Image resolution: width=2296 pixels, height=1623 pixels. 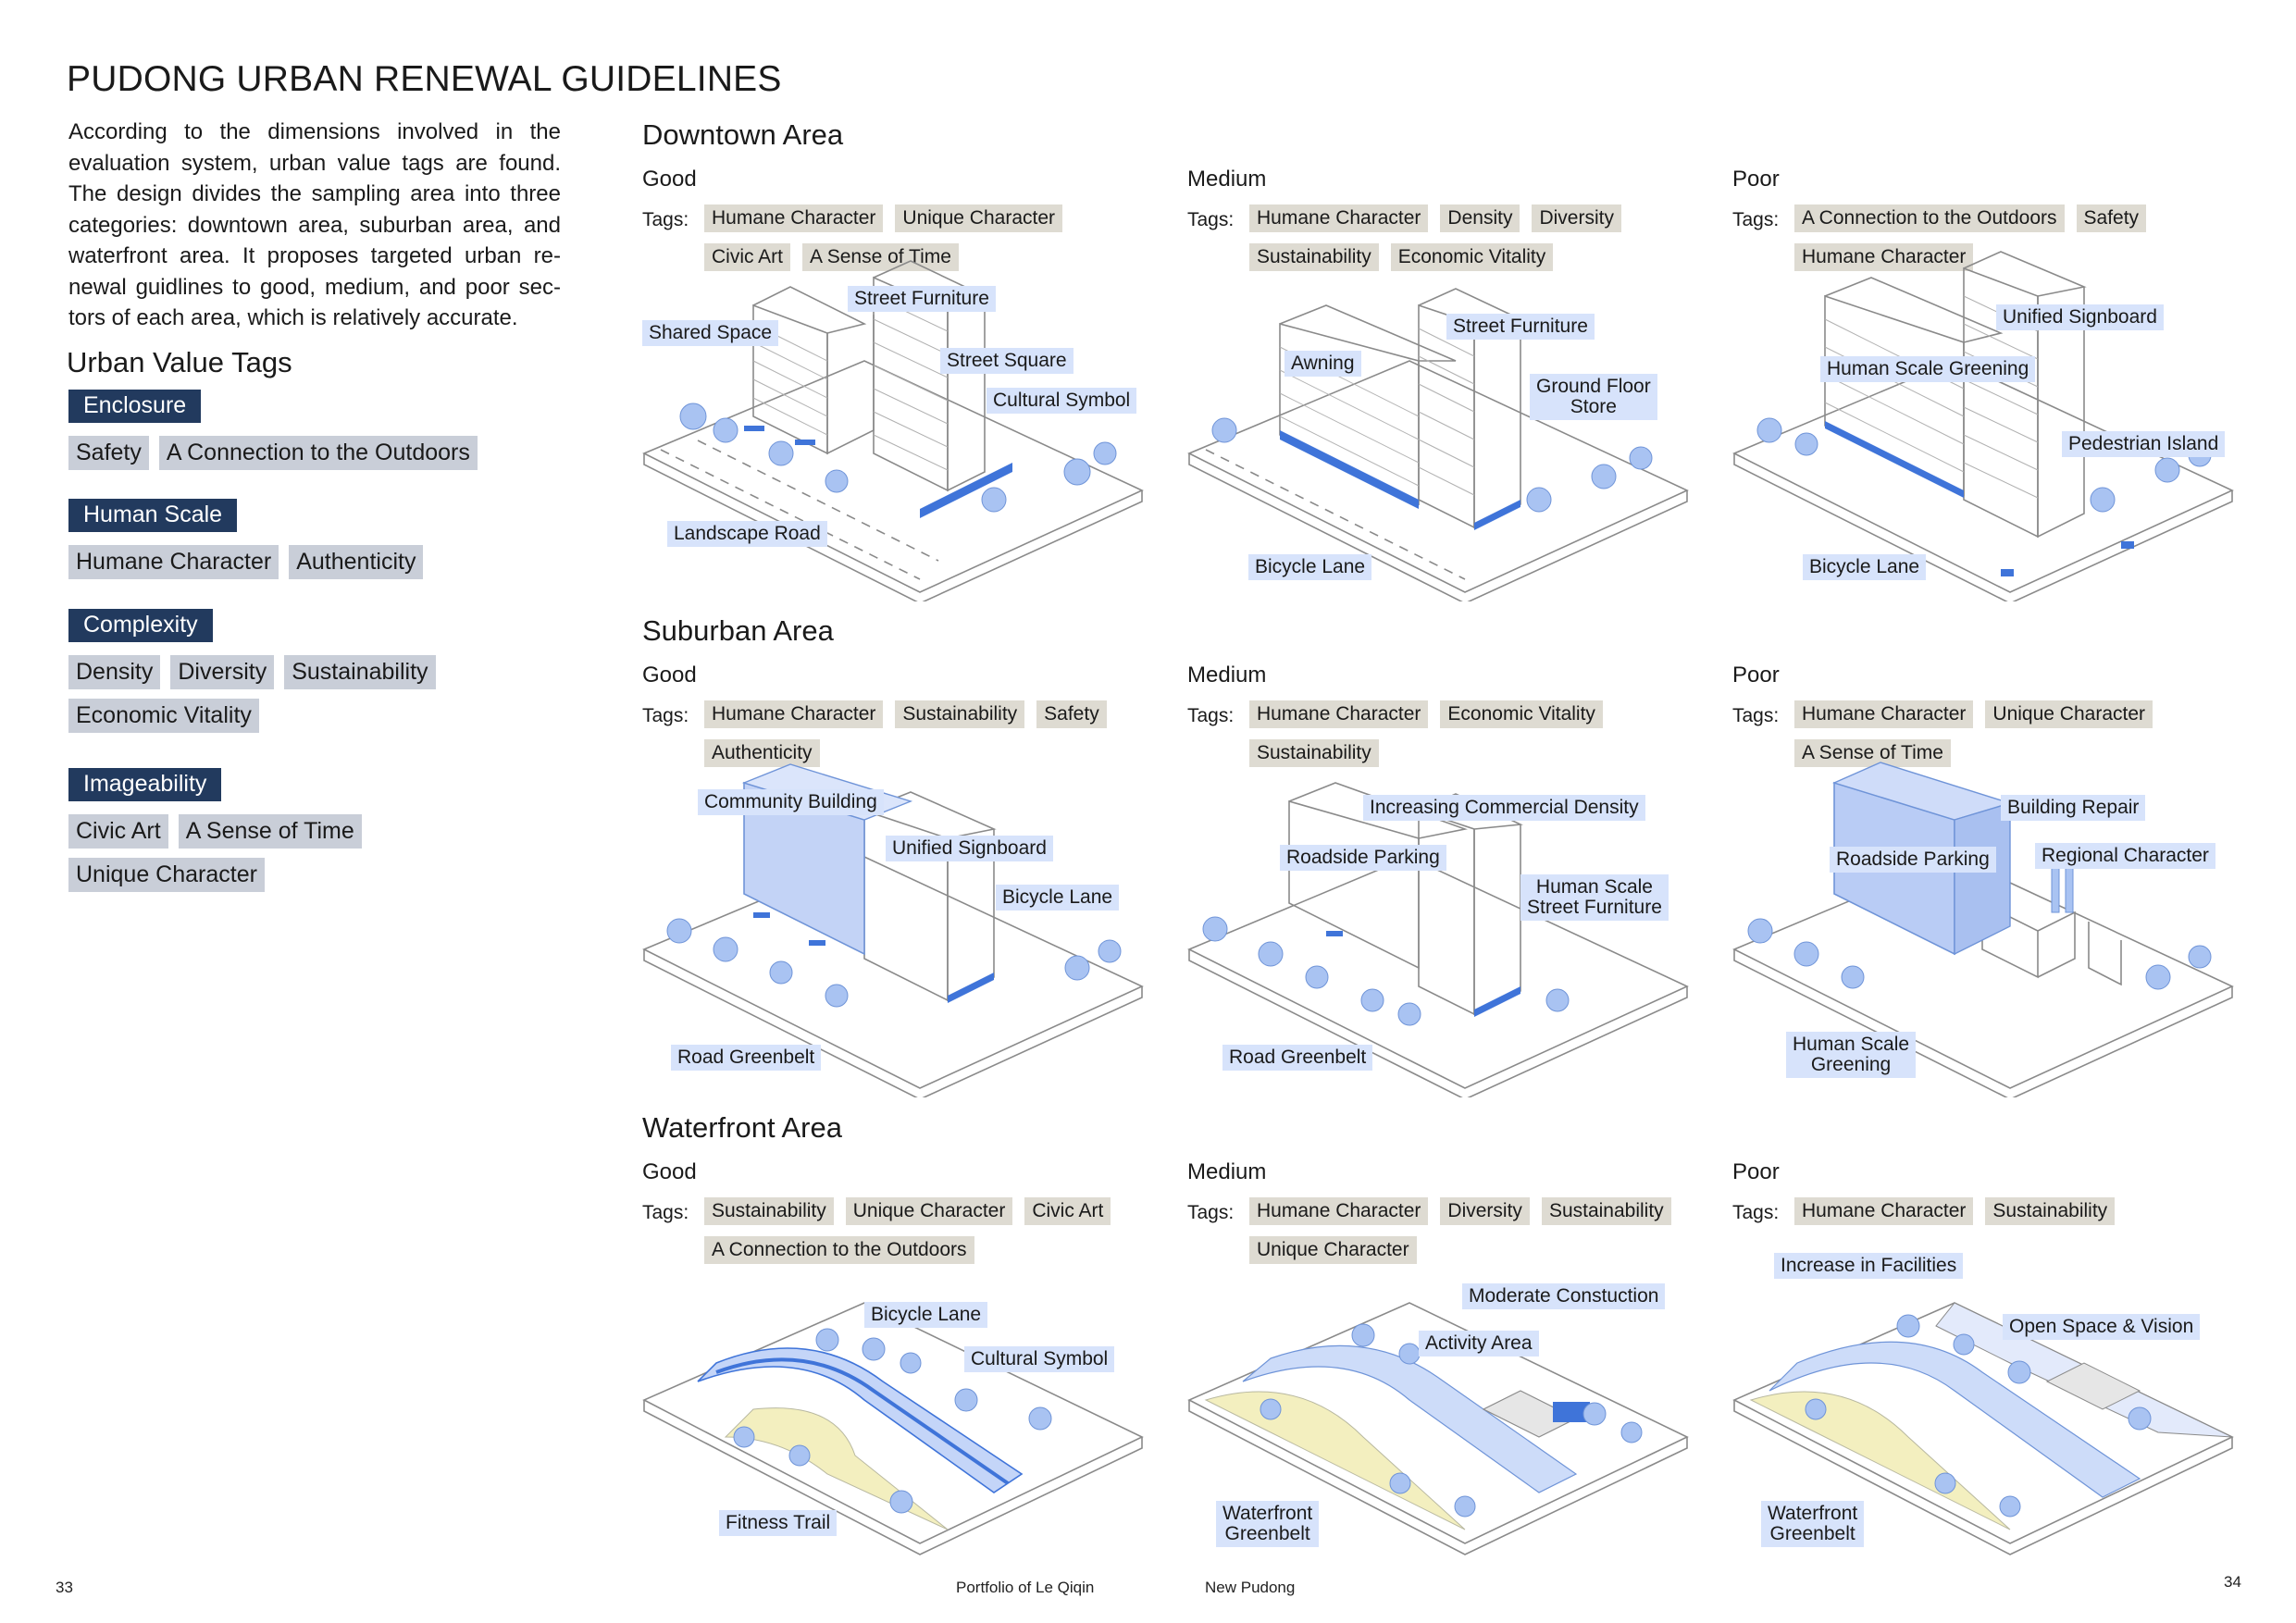 I want to click on value-tag: A Connection to the Outdoors, so click(x=318, y=453).